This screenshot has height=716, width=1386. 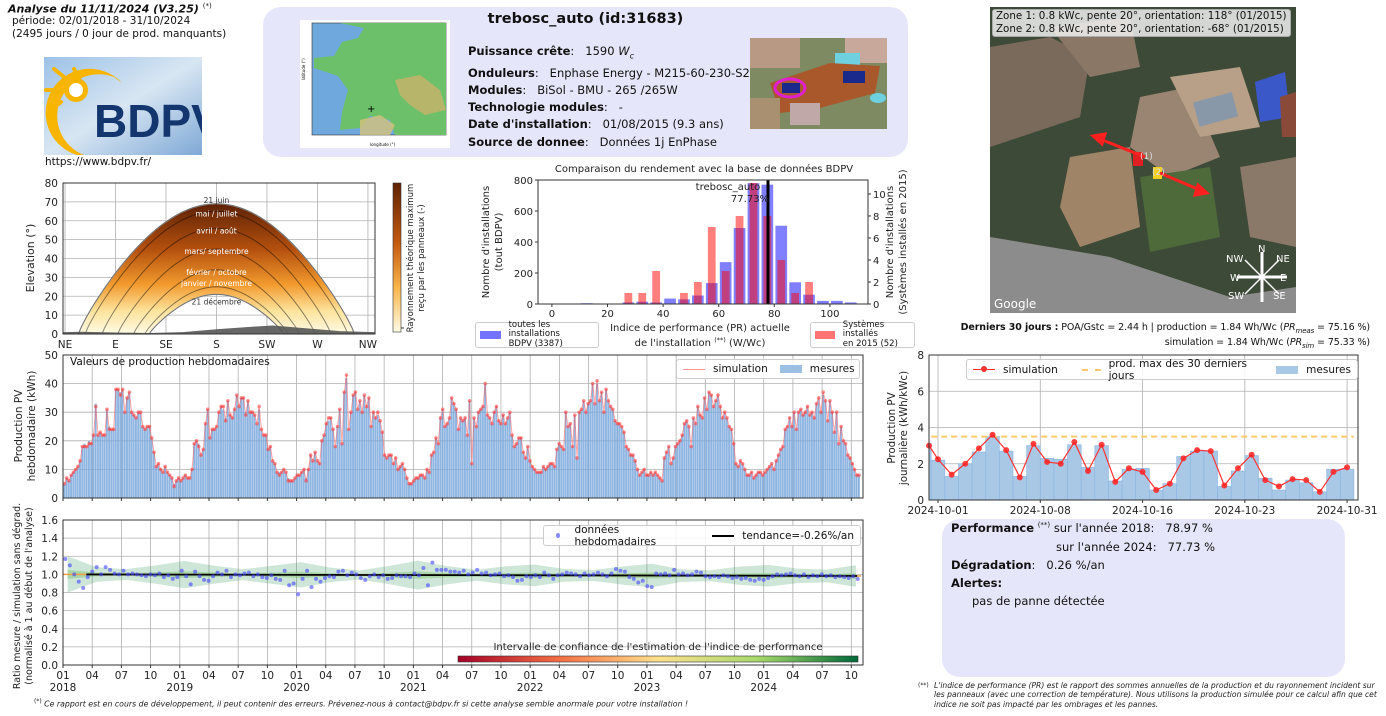 What do you see at coordinates (1038, 601) in the screenshot?
I see `alerts-value: pas de panne détectée` at bounding box center [1038, 601].